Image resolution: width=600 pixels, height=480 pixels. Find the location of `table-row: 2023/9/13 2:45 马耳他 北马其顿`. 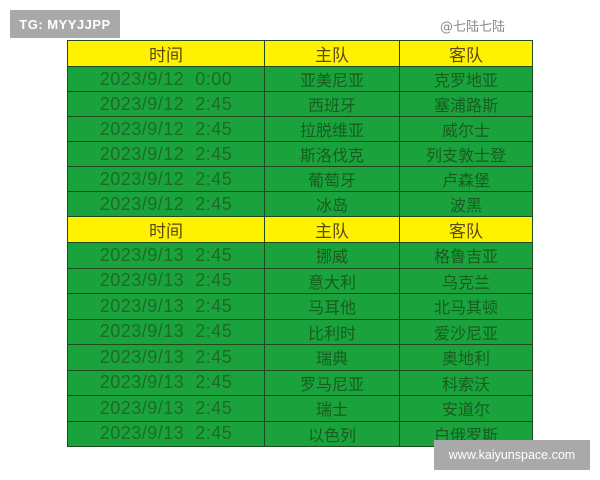

table-row: 2023/9/13 2:45 马耳他 北马其顿 is located at coordinates (300, 306).